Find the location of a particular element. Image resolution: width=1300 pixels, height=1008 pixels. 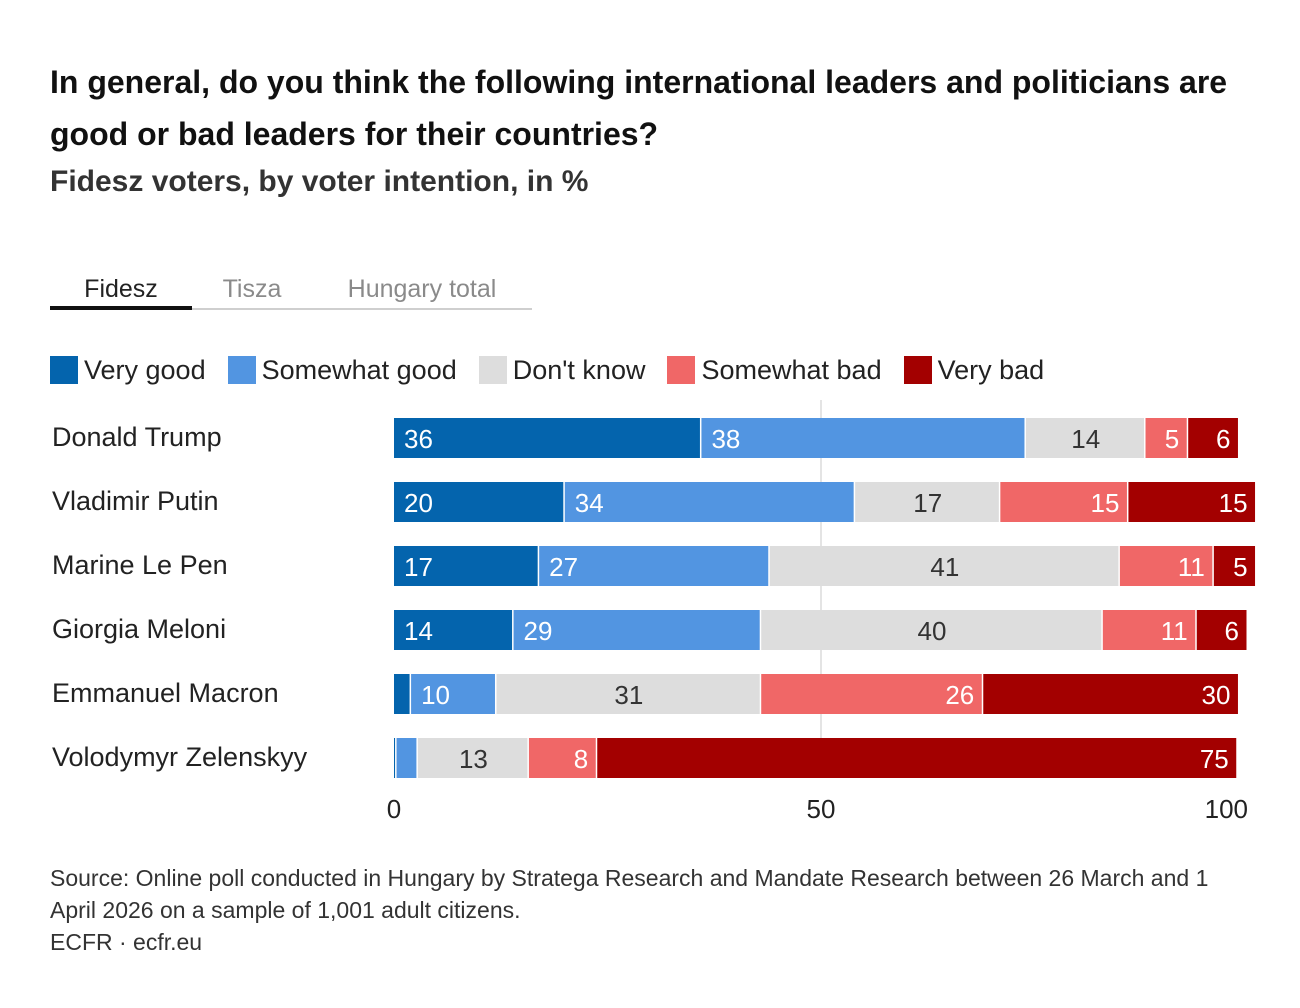

bar-donald-trump-don-t-know is located at coordinates (1085, 438).